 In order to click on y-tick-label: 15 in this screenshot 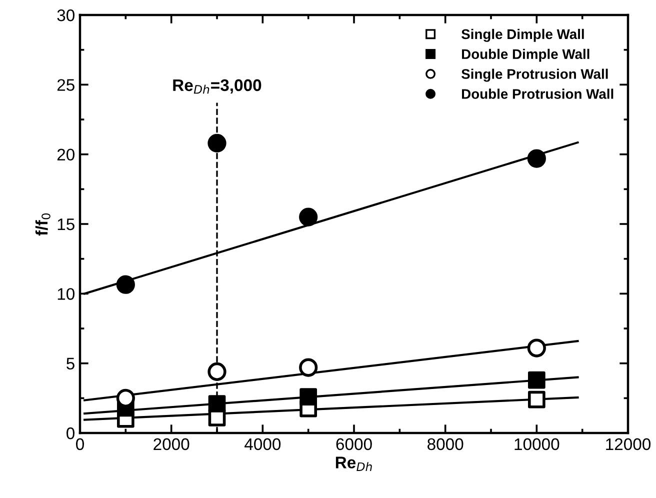, I will do `click(66, 224)`.